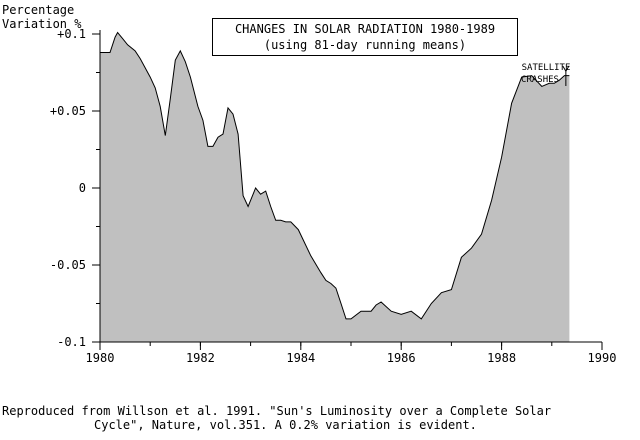 The image size is (640, 440). Describe the element at coordinates (71, 342) in the screenshot. I see `y-tick-label: -0.1` at that location.